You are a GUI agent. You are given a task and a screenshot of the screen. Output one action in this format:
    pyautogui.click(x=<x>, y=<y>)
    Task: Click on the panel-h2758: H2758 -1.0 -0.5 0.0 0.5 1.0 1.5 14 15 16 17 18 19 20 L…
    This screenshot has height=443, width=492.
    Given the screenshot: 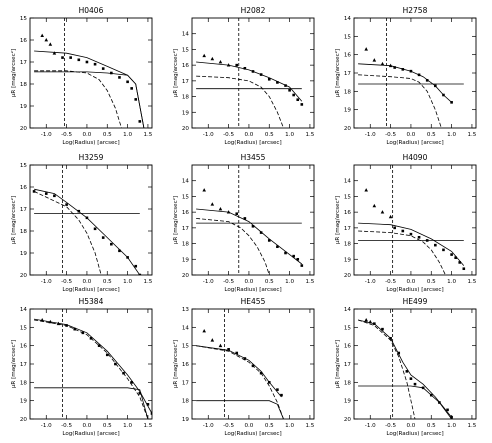 What is the action you would take?
    pyautogui.click(x=405, y=76)
    